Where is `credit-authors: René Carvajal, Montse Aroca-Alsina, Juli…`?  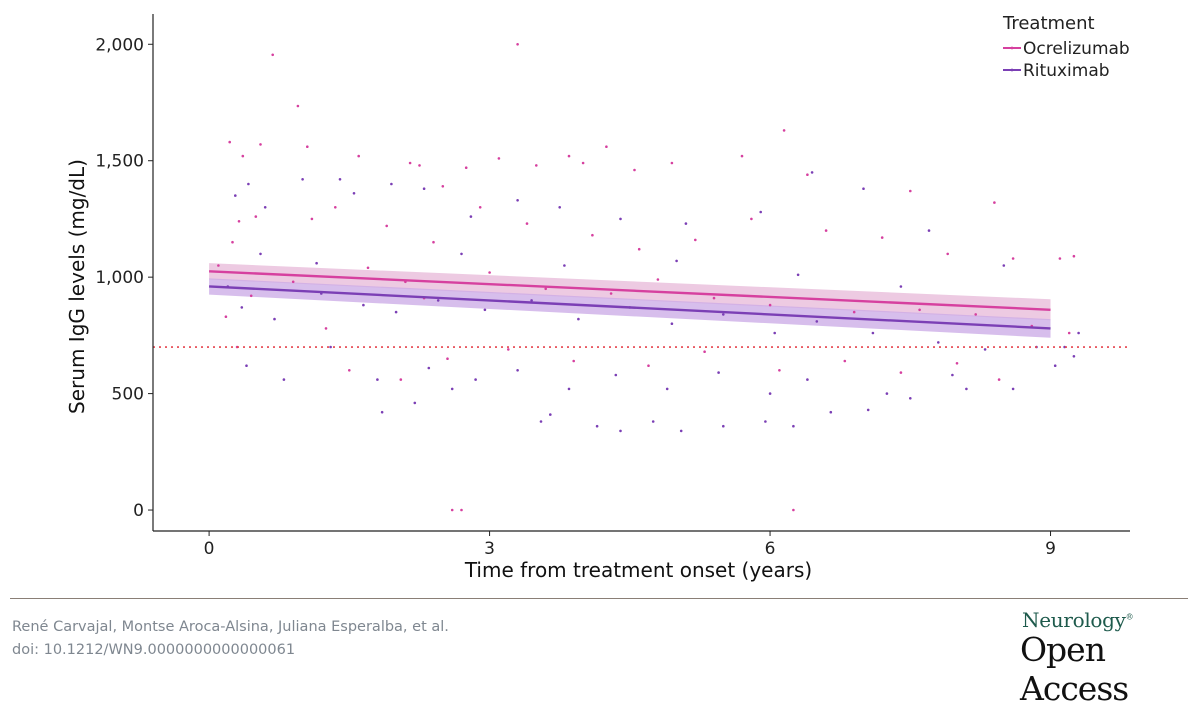
credit-authors: René Carvajal, Montse Aroca-Alsina, Juli… is located at coordinates (230, 627).